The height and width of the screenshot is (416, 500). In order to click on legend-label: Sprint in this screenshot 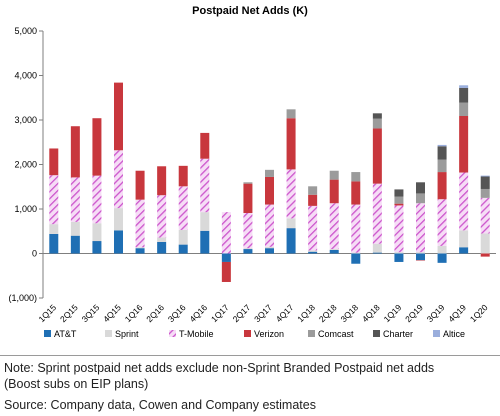, I will do `click(127, 334)`.